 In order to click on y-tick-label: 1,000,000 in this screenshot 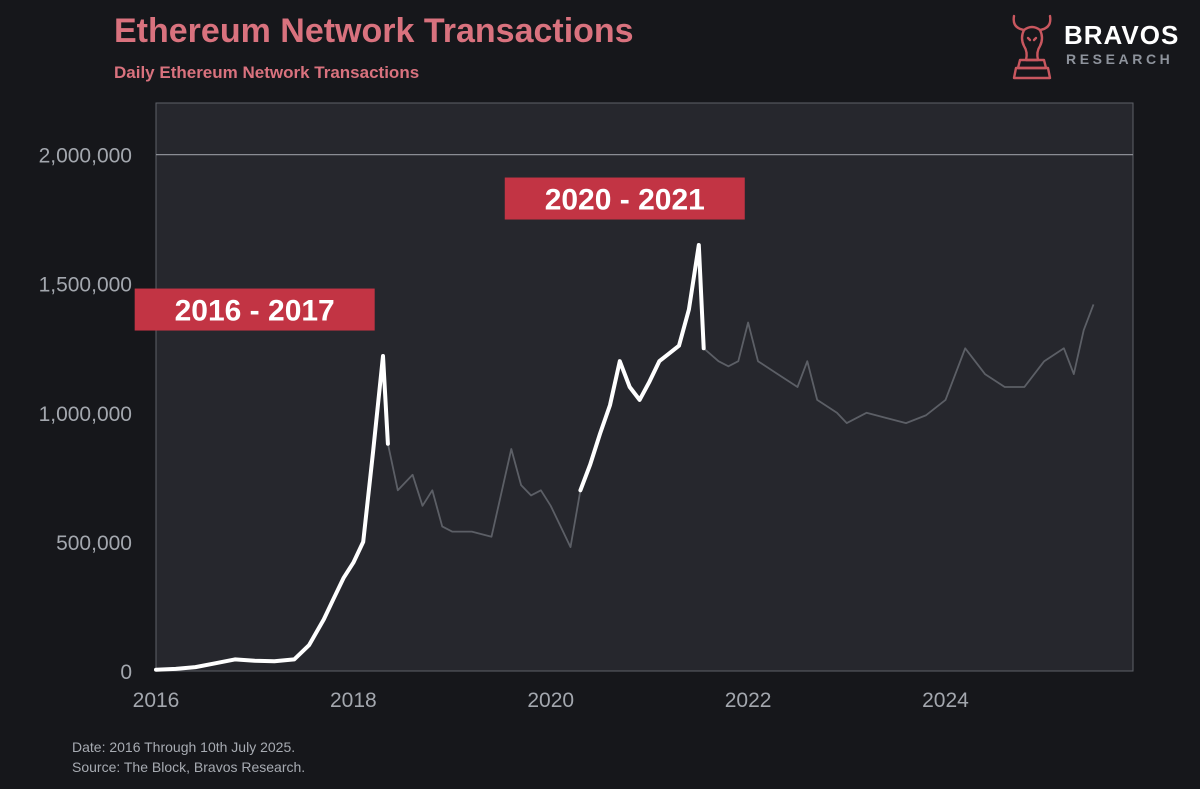, I will do `click(85, 414)`.